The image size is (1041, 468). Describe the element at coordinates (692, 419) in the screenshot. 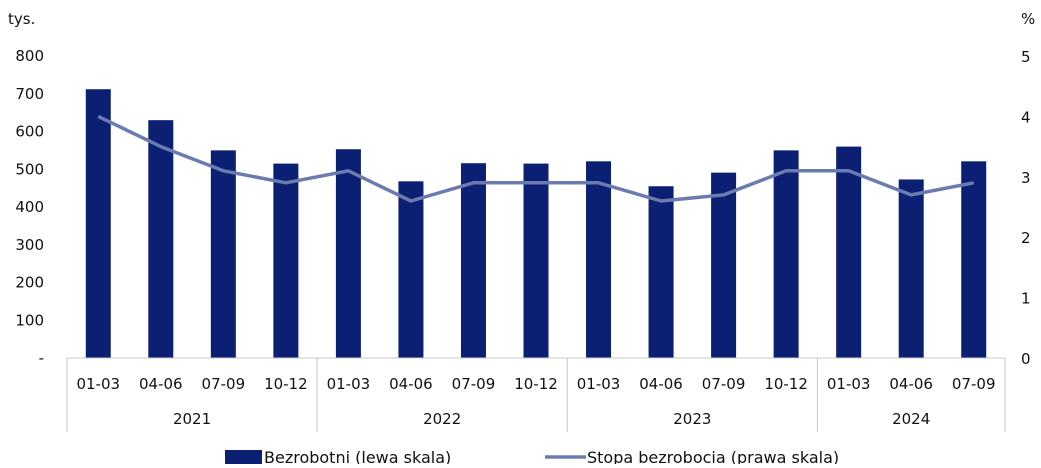

I see `x-group-label: 2023` at that location.